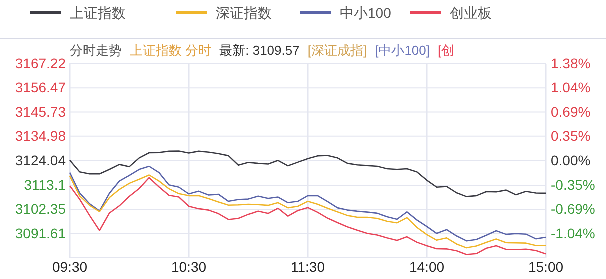 The image size is (606, 279). I want to click on text: [中小100], so click(402, 50).